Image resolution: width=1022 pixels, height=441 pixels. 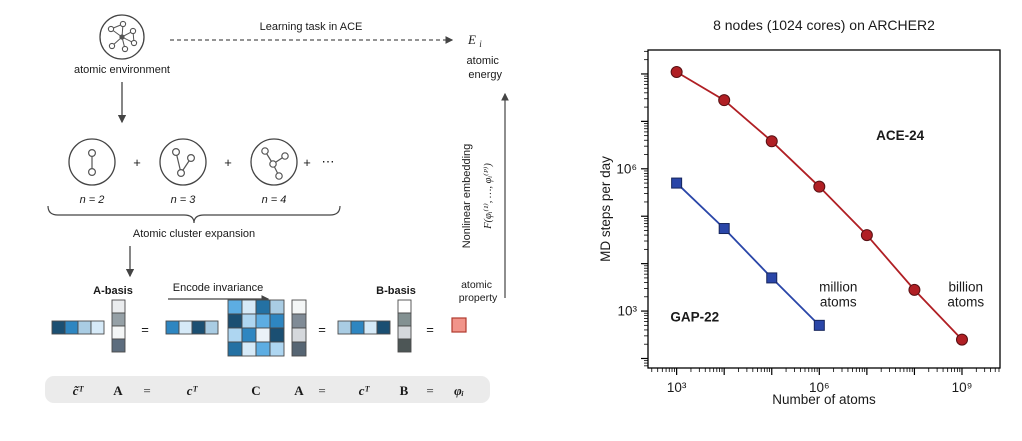 What do you see at coordinates (194, 214) in the screenshot?
I see `underbrace` at bounding box center [194, 214].